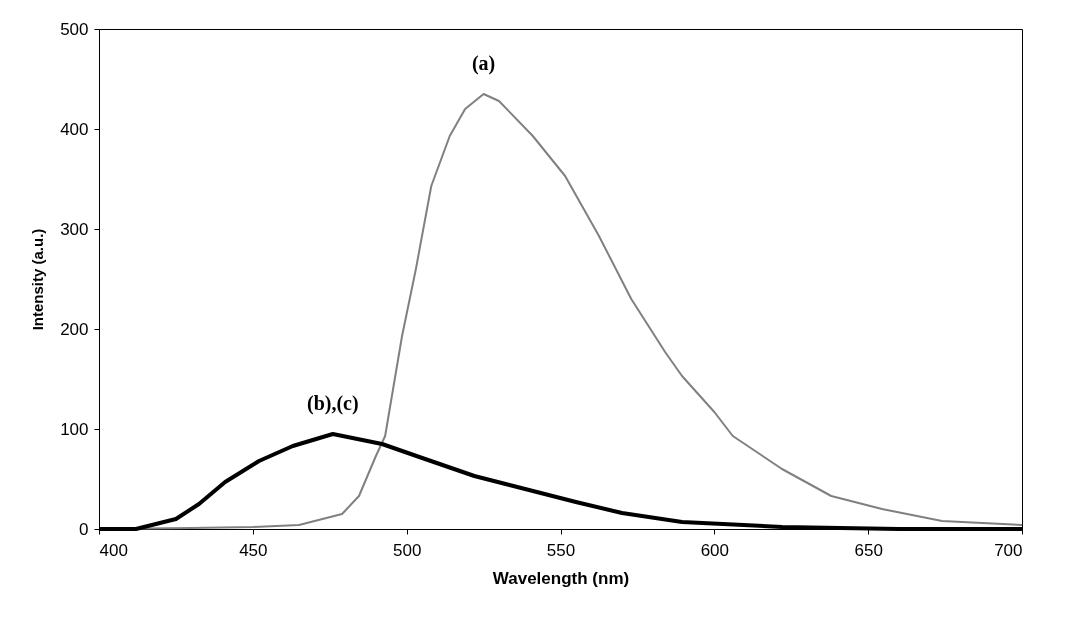 The image size is (1070, 621). I want to click on y-tick-label: 0, so click(84, 529).